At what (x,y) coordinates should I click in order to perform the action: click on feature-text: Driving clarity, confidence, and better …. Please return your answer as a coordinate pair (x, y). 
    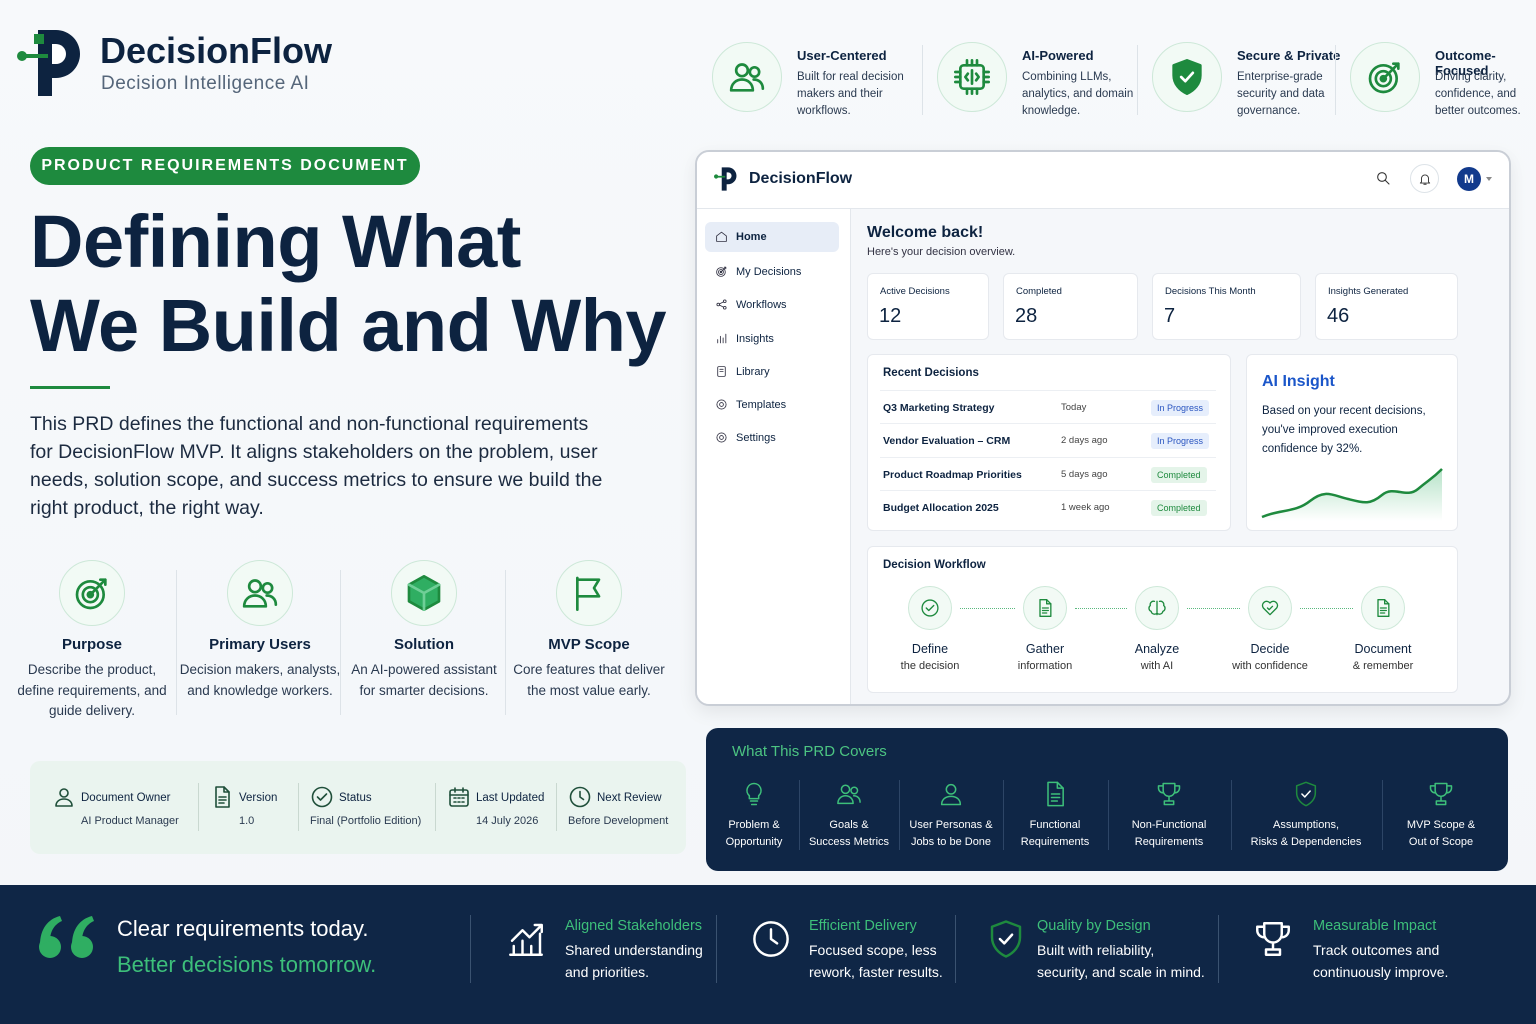
    Looking at the image, I should click on (1478, 94).